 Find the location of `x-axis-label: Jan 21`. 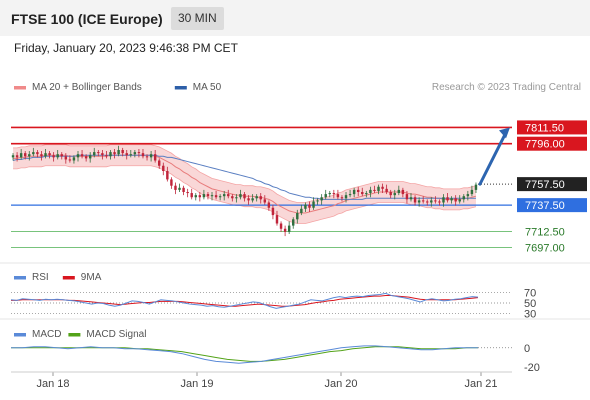

x-axis-label: Jan 21 is located at coordinates (480, 384).